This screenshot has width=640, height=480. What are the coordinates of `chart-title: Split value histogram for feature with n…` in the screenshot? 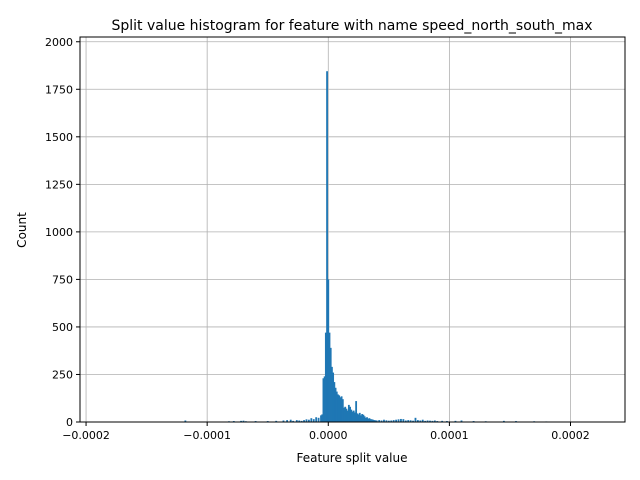 It's located at (351, 26).